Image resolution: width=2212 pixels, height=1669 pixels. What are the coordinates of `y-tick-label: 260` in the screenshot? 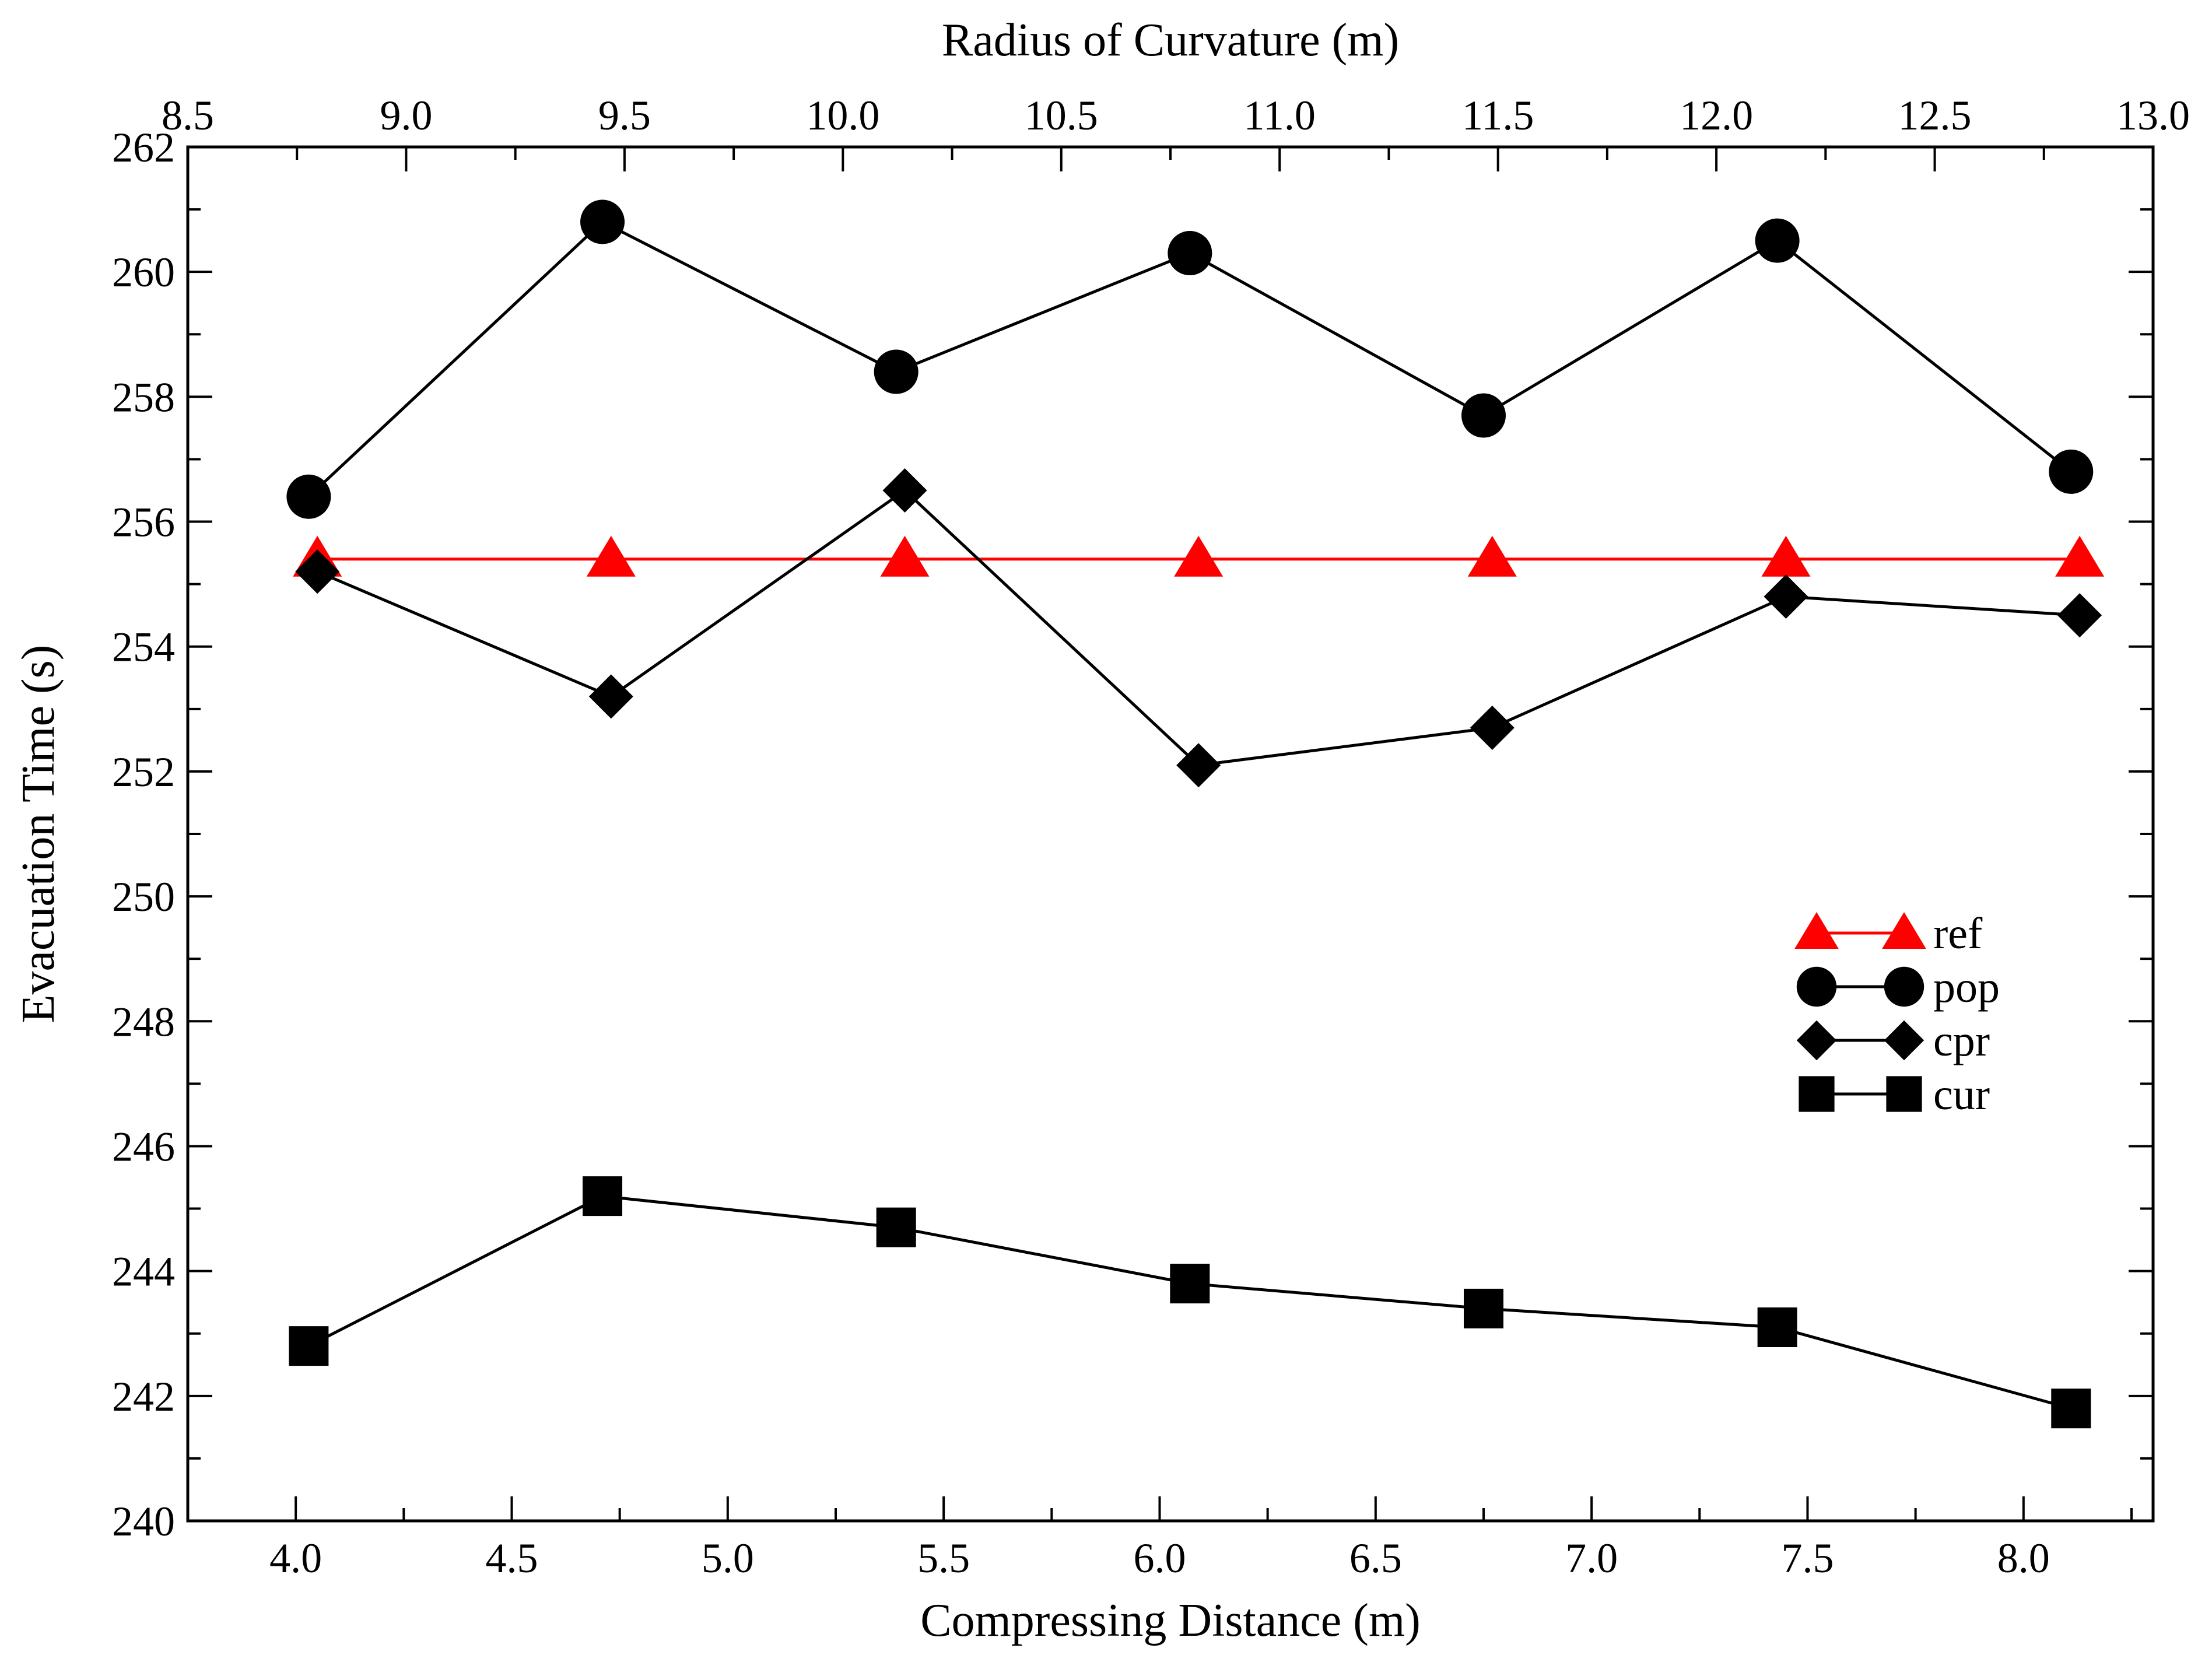 It's located at (143, 272).